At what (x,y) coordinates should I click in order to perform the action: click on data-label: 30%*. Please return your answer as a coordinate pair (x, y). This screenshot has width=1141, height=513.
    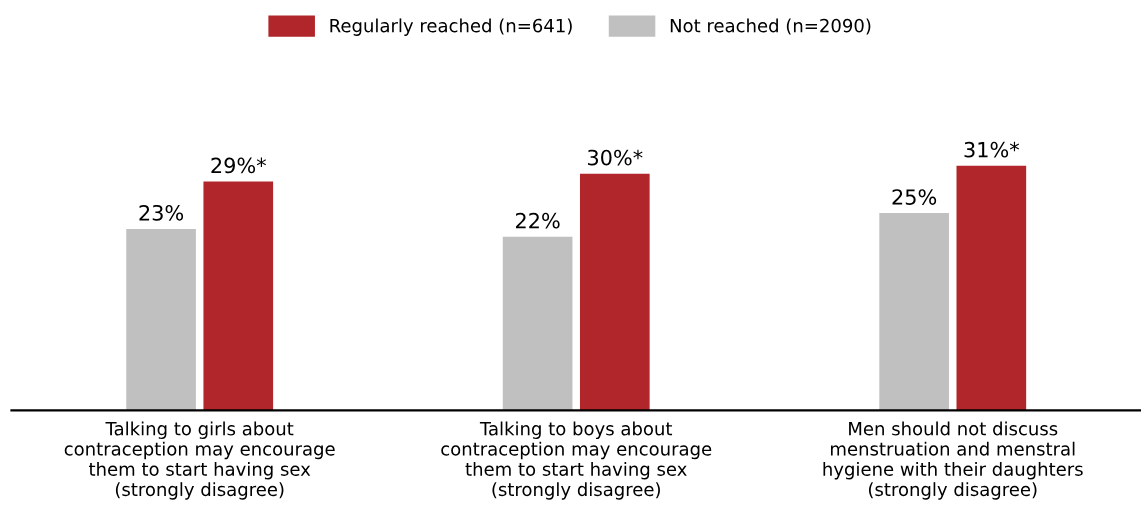
    Looking at the image, I should click on (615, 157).